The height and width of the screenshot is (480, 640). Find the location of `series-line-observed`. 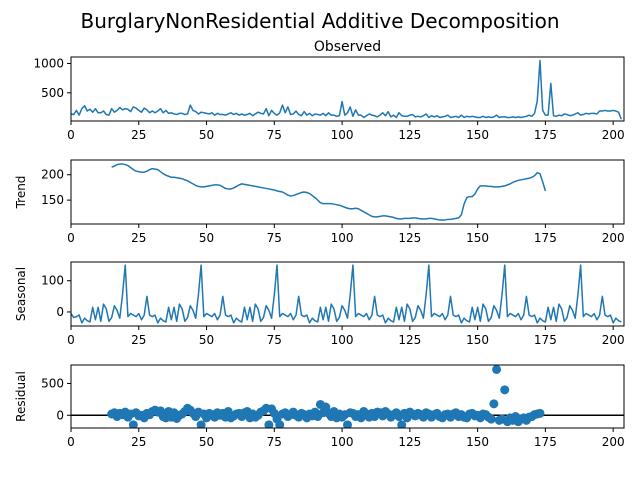

series-line-observed is located at coordinates (346, 89).